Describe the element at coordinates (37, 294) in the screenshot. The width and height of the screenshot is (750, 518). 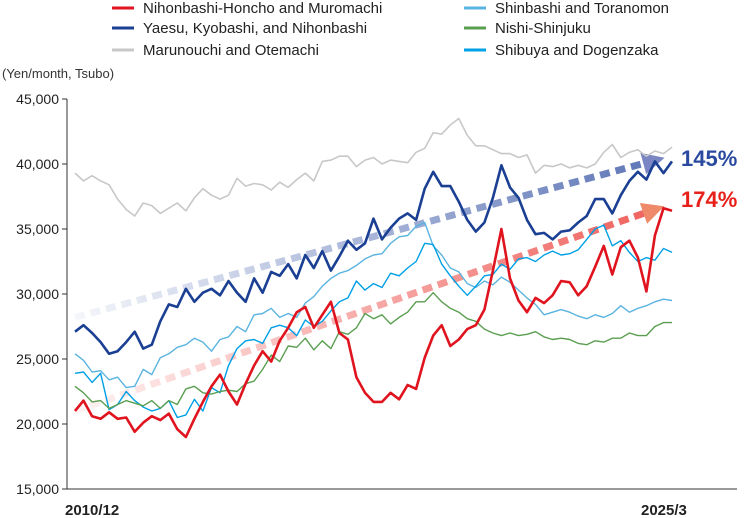
I see `y-tick-label: 30,000` at that location.